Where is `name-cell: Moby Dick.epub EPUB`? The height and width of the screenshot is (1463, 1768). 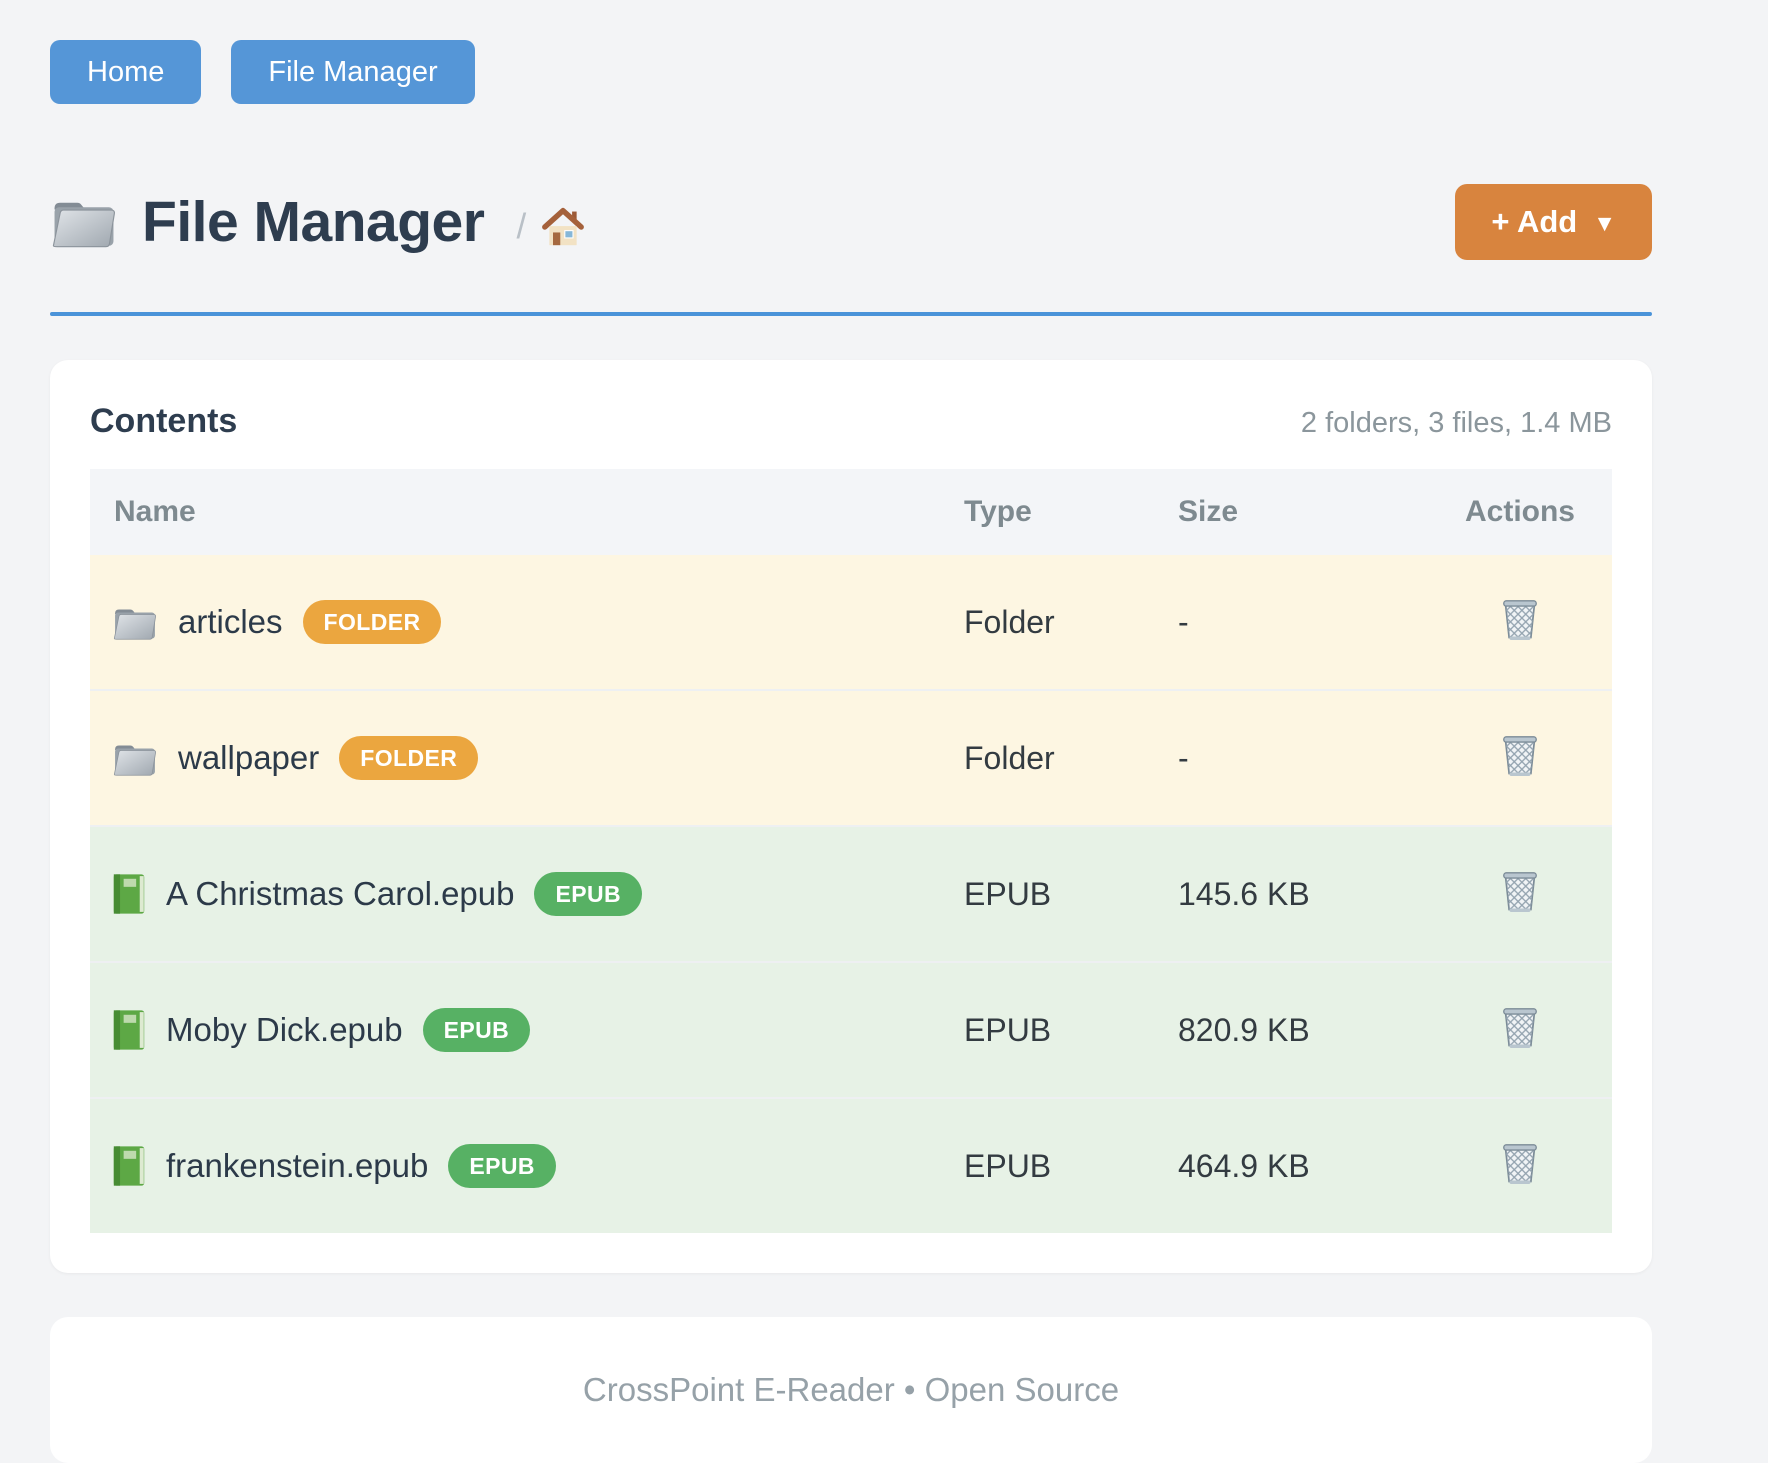
name-cell: Moby Dick.epub EPUB is located at coordinates (527, 1030).